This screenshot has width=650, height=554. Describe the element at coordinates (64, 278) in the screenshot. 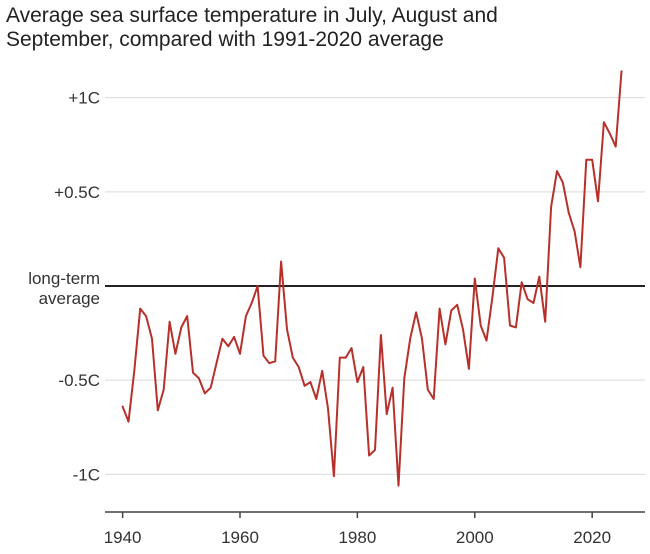

I see `baseline-label-line: long-term` at that location.